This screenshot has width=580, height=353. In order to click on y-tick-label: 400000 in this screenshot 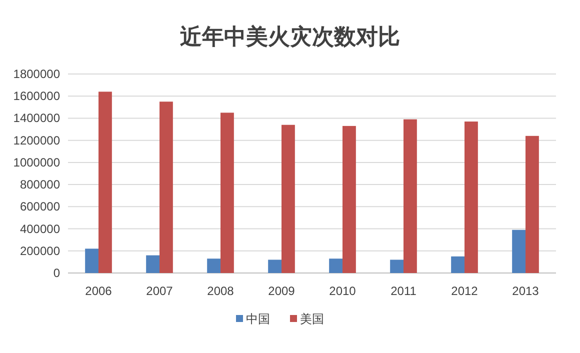, I will do `click(40, 229)`.